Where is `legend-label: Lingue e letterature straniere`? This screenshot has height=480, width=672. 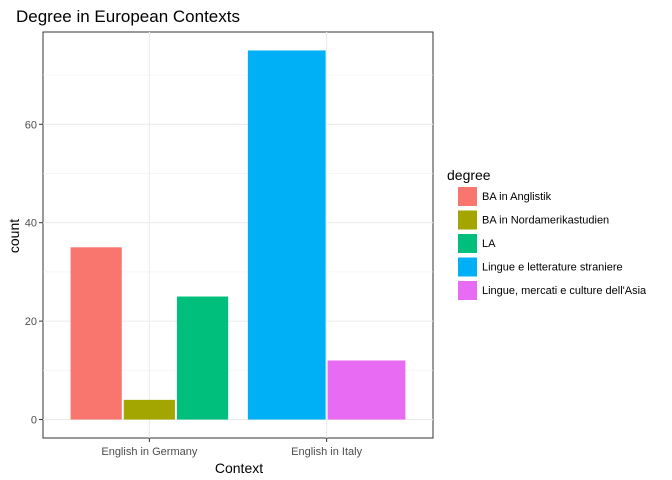 legend-label: Lingue e letterature straniere is located at coordinates (552, 268).